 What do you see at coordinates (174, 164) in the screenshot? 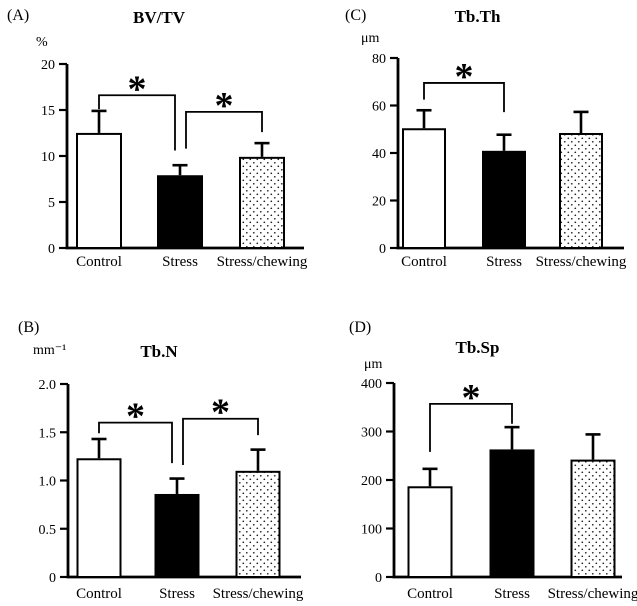
I see `chart-plot-A: 0 5 10 15 20 Control Stress Stress/chewing * *` at bounding box center [174, 164].